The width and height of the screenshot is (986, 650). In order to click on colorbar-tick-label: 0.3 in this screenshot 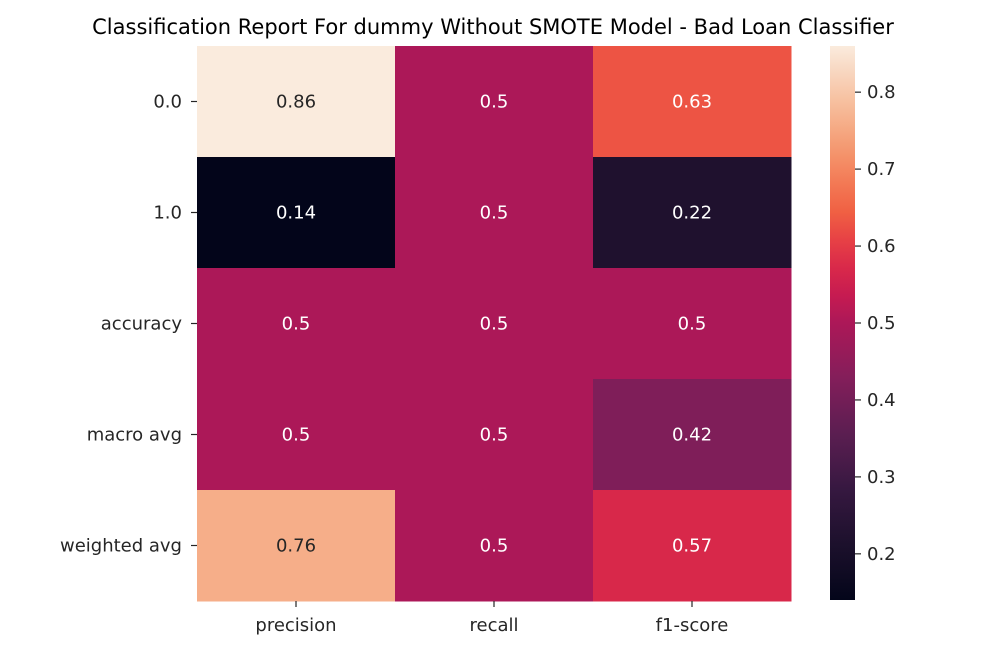, I will do `click(881, 477)`.